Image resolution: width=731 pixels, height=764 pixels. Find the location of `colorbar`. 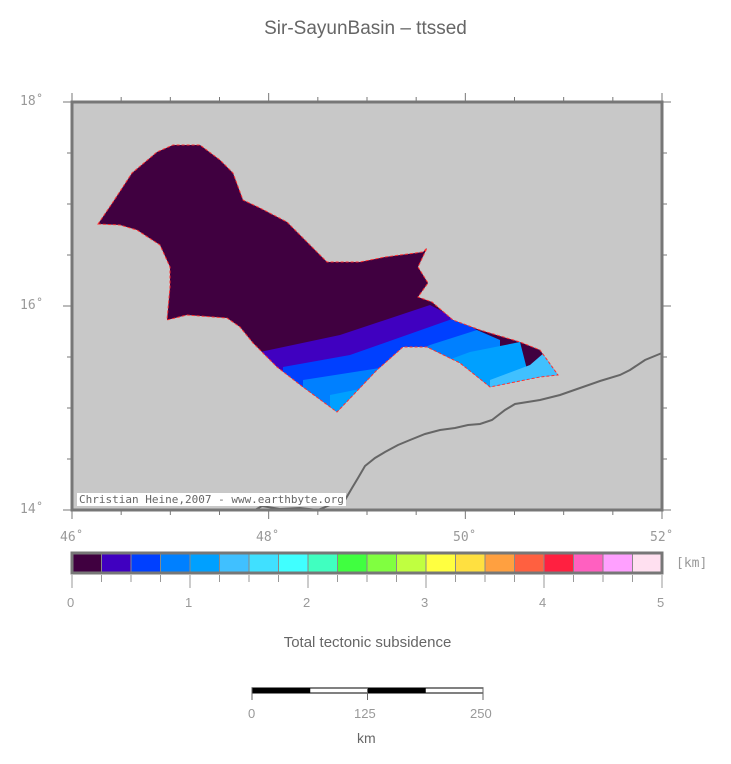

colorbar is located at coordinates (367, 569).